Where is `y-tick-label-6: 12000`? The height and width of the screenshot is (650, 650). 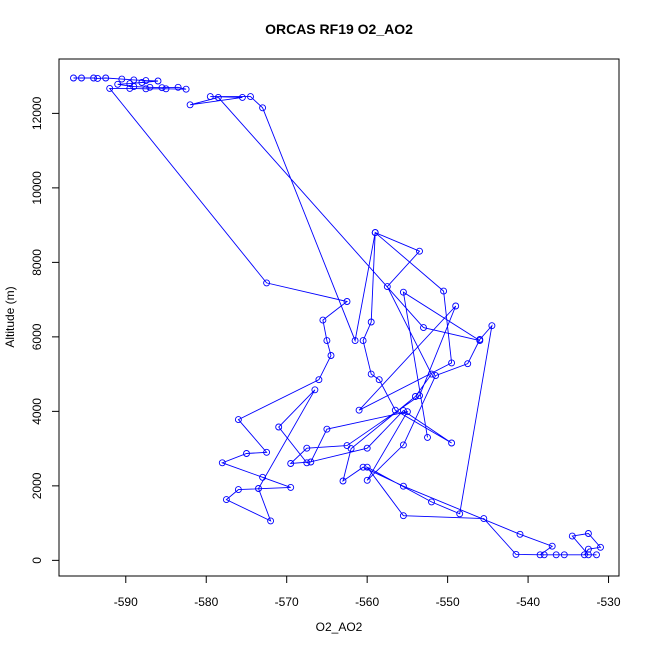 y-tick-label-6: 12000 is located at coordinates (37, 113).